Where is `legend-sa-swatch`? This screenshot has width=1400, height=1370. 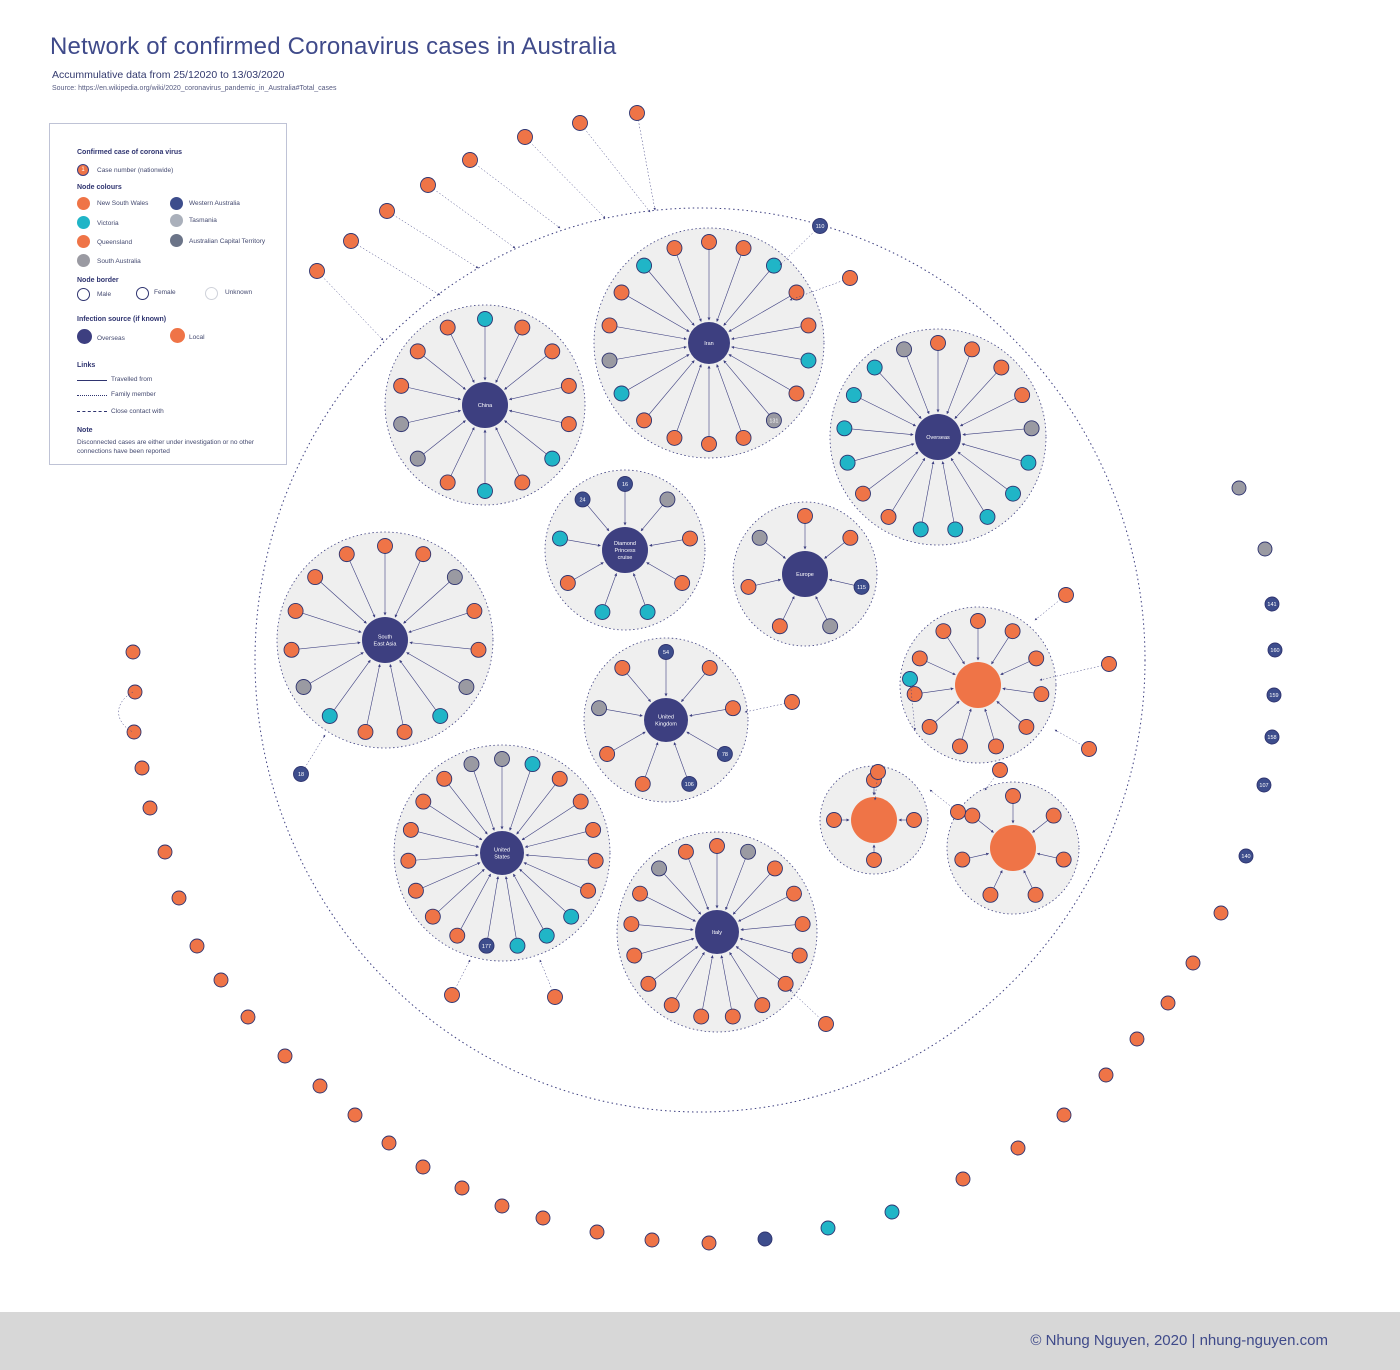
legend-sa-swatch is located at coordinates (83, 260).